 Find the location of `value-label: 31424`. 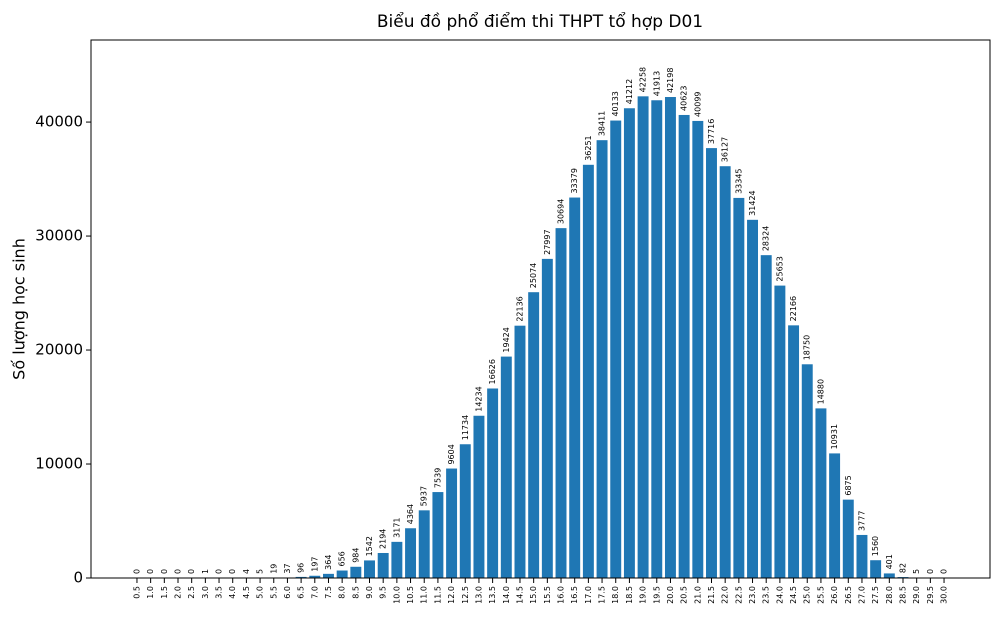

value-label: 31424 is located at coordinates (752, 202).